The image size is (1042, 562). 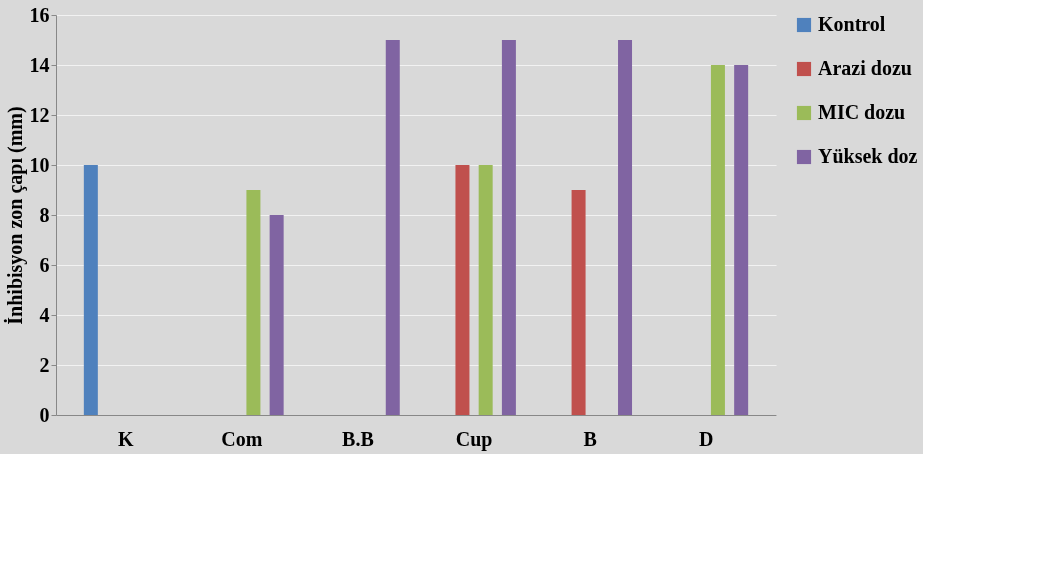 I want to click on y-tick-label: 16, so click(x=39, y=14).